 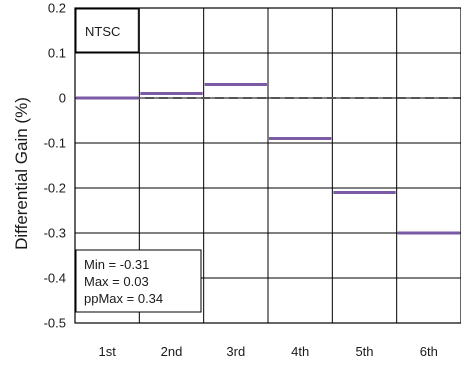 I want to click on y-tick-label: -0.1, so click(x=55, y=143).